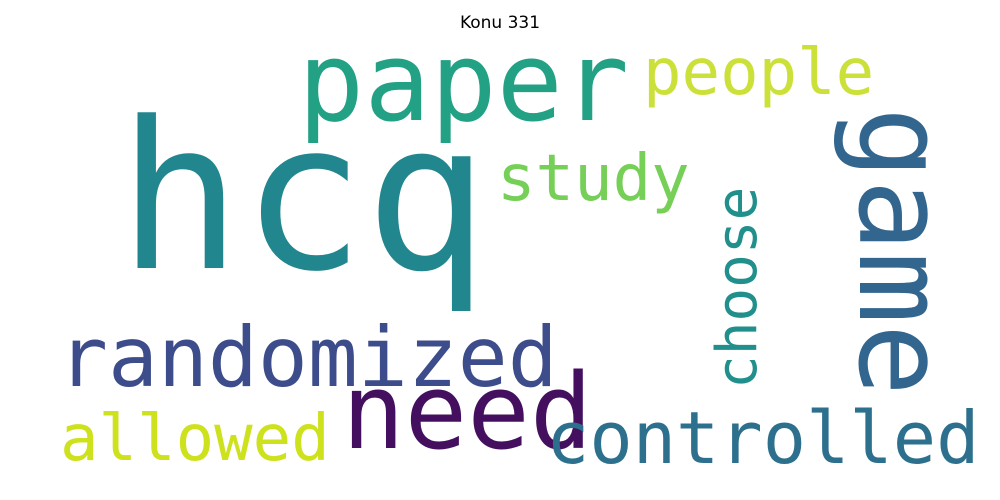 This screenshot has height=500, width=1000. What do you see at coordinates (467, 412) in the screenshot?
I see `word-need: need` at bounding box center [467, 412].